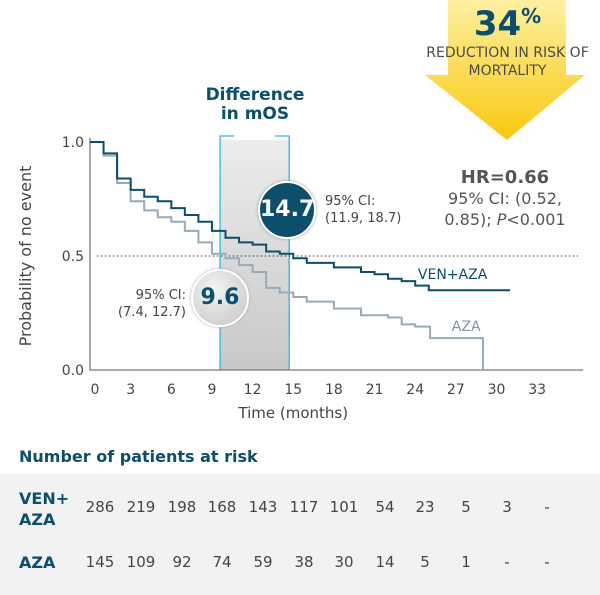 This screenshot has width=600, height=595. I want to click on risk-cell: 109, so click(141, 562).